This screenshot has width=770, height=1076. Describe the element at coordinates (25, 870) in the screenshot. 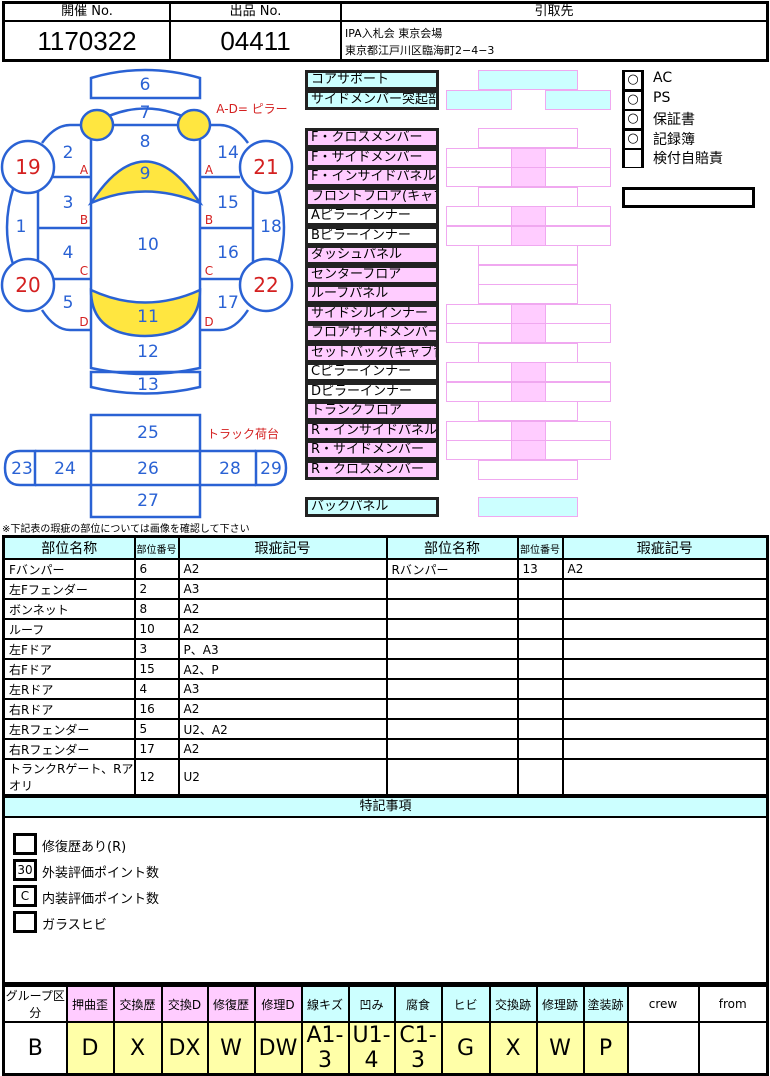

I see `notes-checkbox: 30` at that location.